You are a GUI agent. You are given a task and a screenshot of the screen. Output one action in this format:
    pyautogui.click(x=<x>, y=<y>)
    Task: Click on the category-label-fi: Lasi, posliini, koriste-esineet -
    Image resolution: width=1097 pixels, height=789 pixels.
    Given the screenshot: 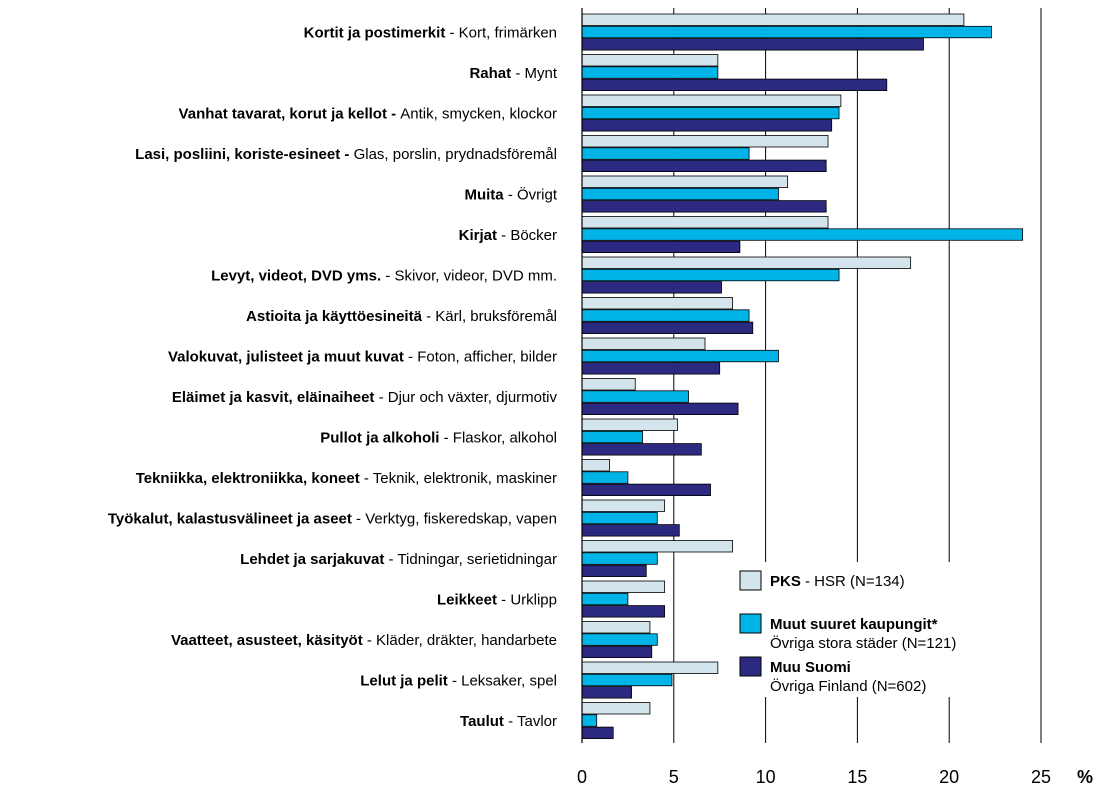 What is the action you would take?
    pyautogui.click(x=244, y=154)
    